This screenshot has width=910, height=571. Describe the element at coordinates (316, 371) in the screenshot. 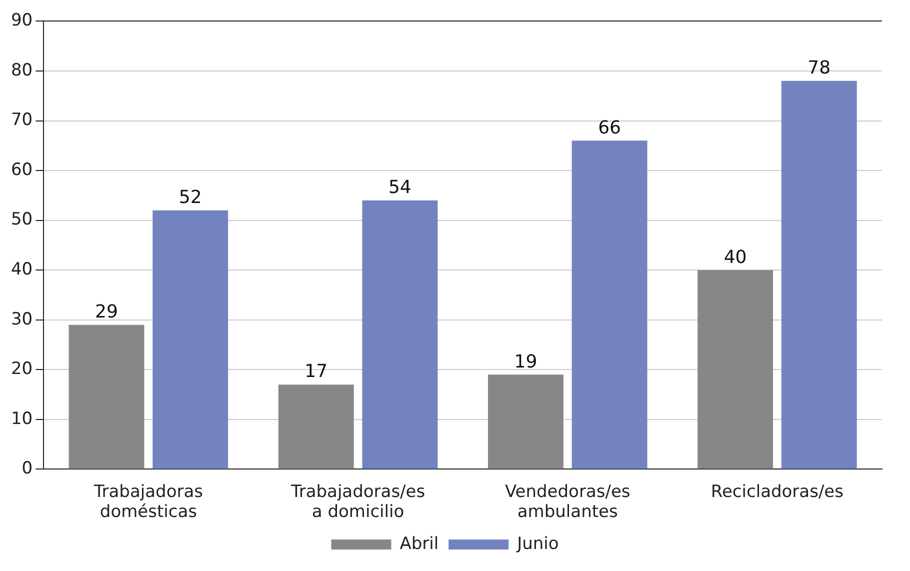

I see `data-label: 17` at that location.